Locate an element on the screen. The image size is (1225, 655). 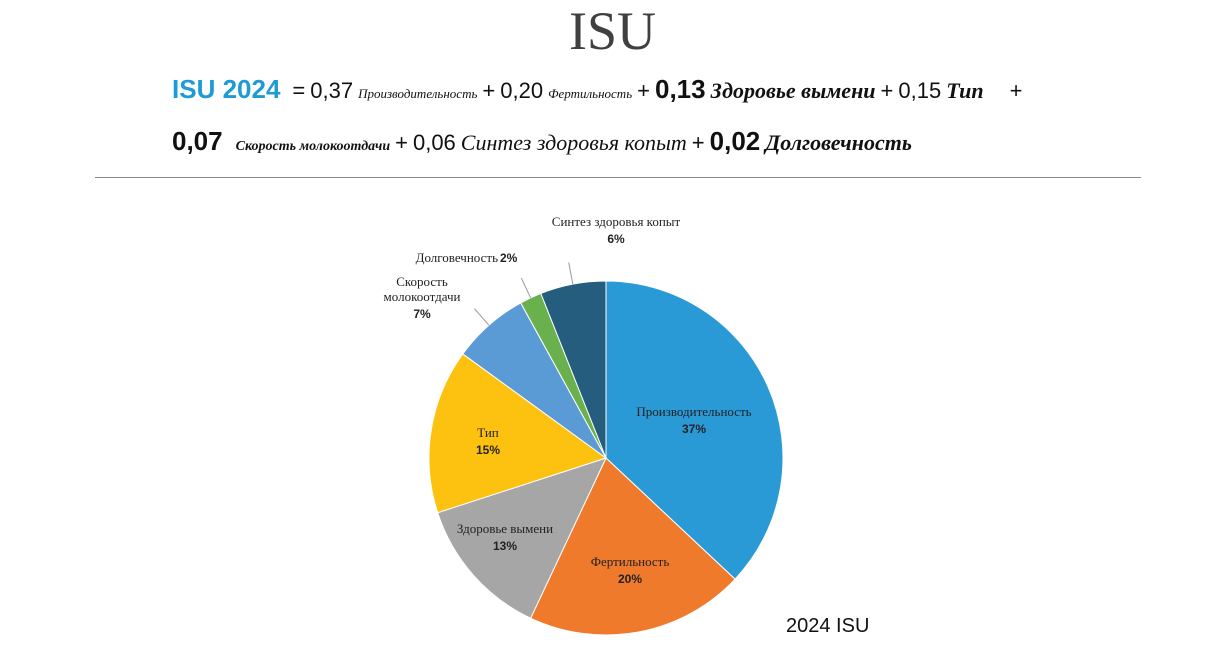
slice-label: Тип is located at coordinates (488, 432).